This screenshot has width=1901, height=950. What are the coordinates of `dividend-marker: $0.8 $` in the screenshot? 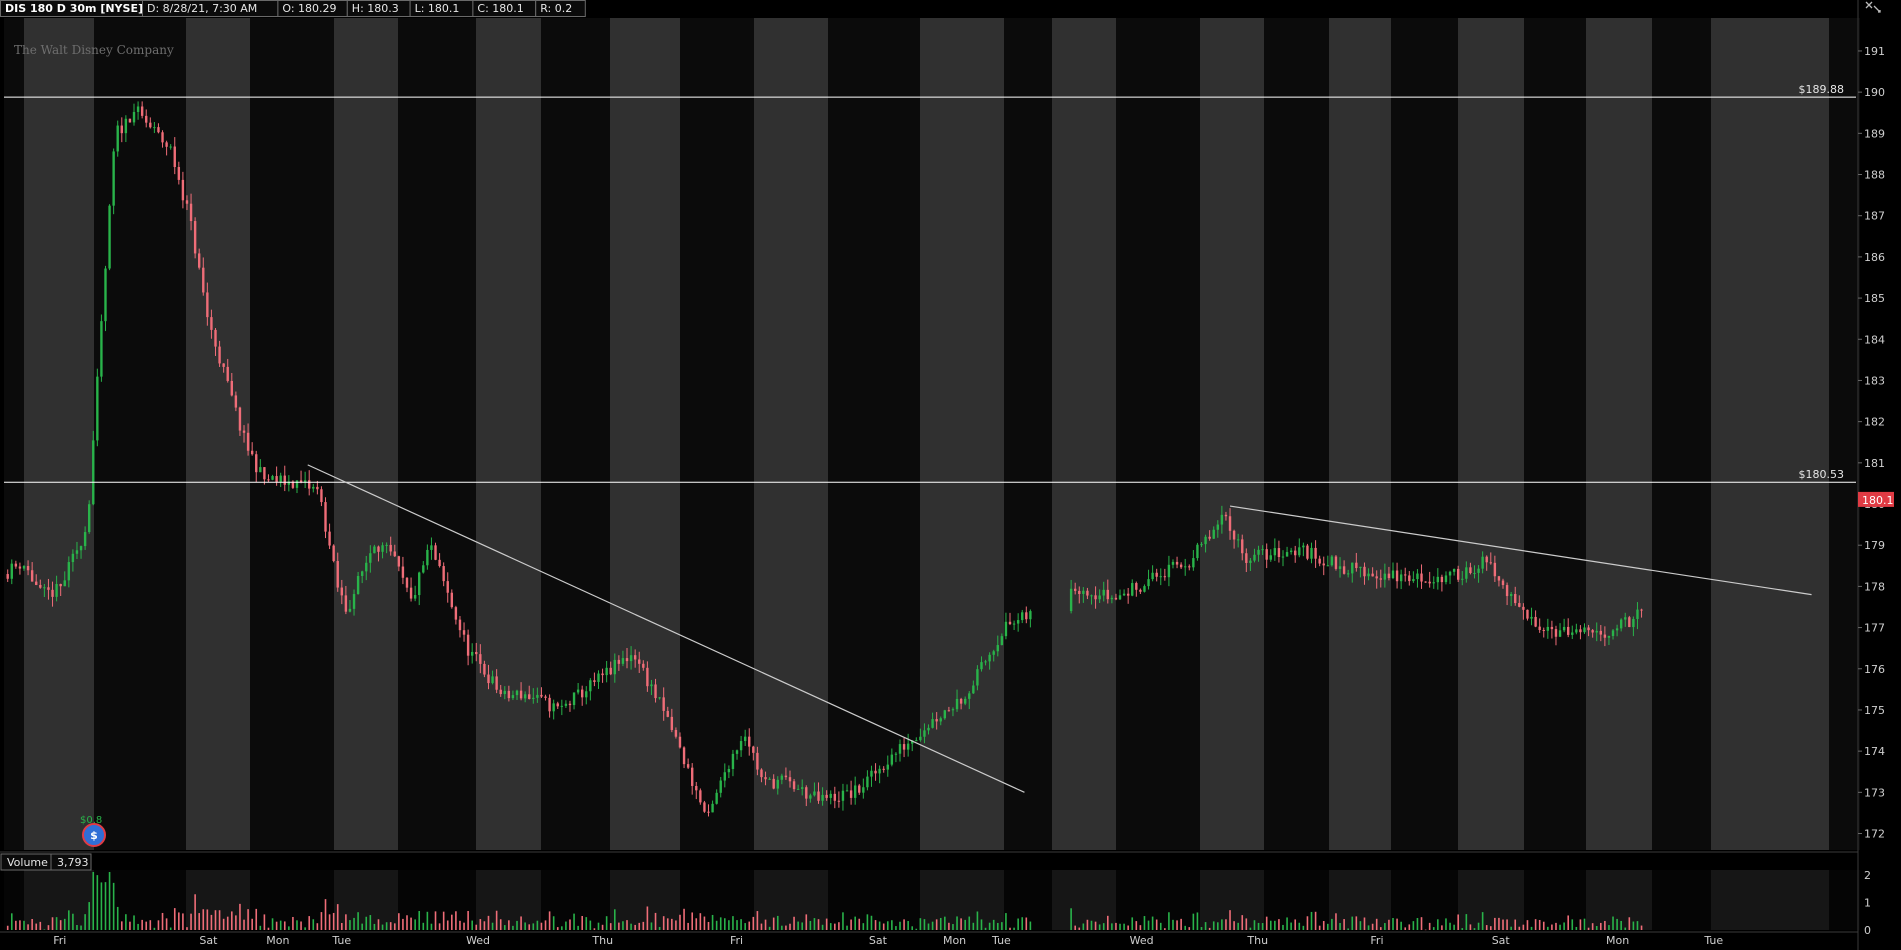 It's located at (93, 831).